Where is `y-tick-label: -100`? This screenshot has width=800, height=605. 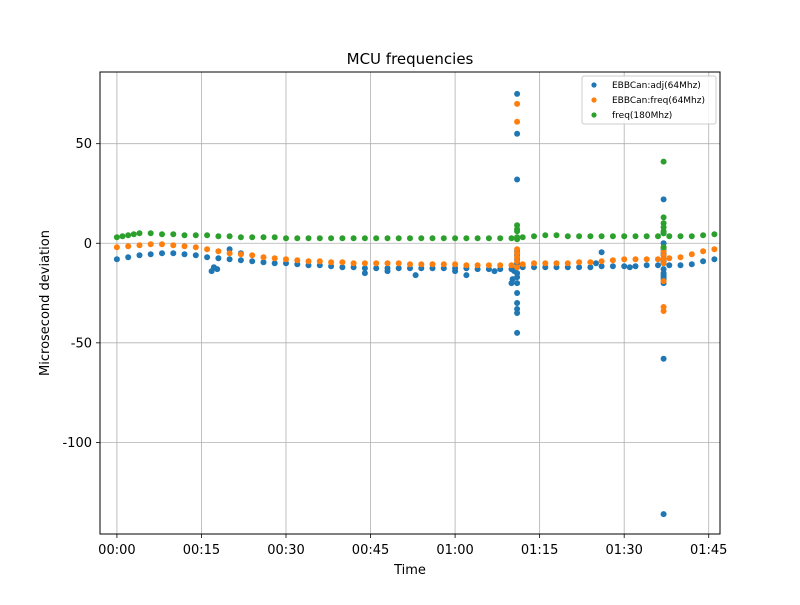 y-tick-label: -100 is located at coordinates (77, 443).